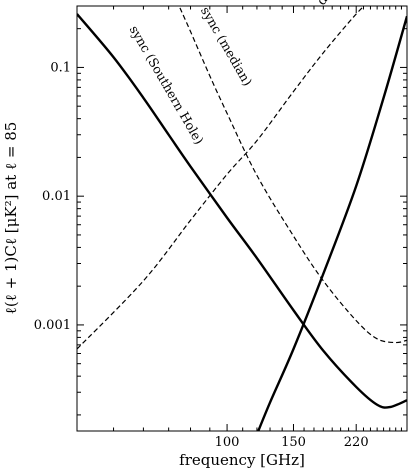 Image resolution: width=408 pixels, height=471 pixels. I want to click on x-tick-label: 150, so click(293, 442).